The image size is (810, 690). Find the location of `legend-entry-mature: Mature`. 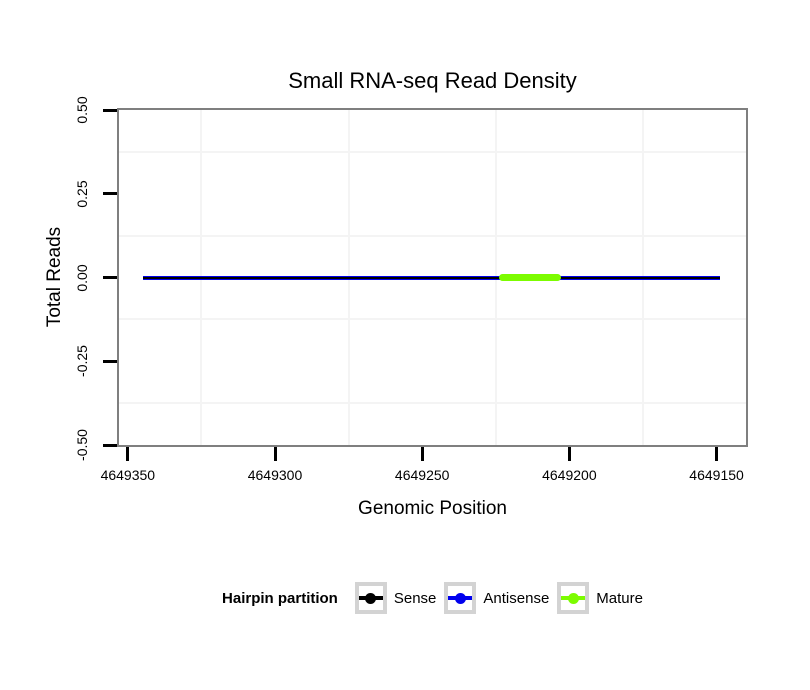

legend-entry-mature: Mature is located at coordinates (600, 598).